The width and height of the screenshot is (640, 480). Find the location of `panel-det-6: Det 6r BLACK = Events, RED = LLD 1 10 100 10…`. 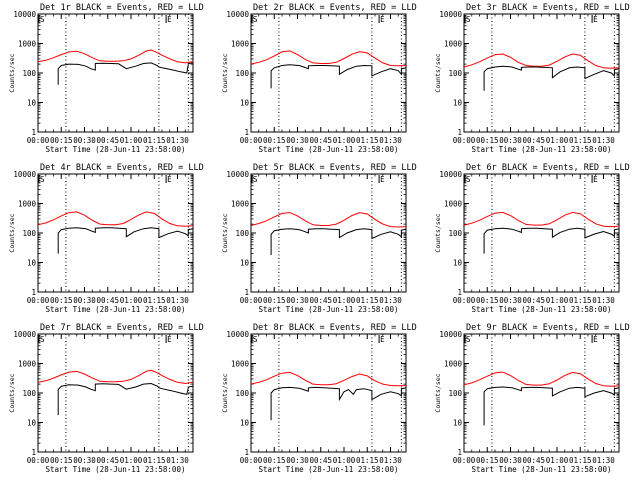

panel-det-6: Det 6r BLACK = Events, RED = LLD 1 10 100 10… is located at coordinates (532, 238).